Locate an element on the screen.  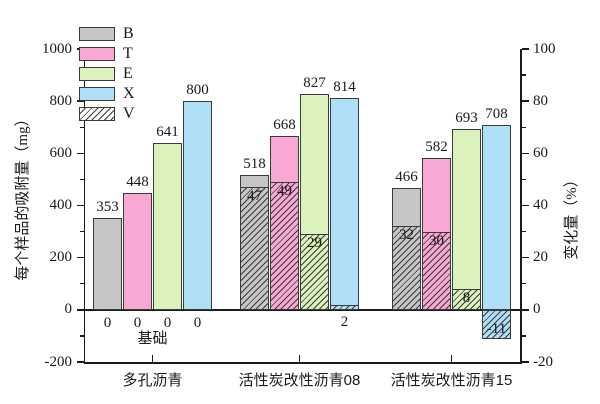
y-axis-title-right: 变化量（%） is located at coordinates (572, 216).